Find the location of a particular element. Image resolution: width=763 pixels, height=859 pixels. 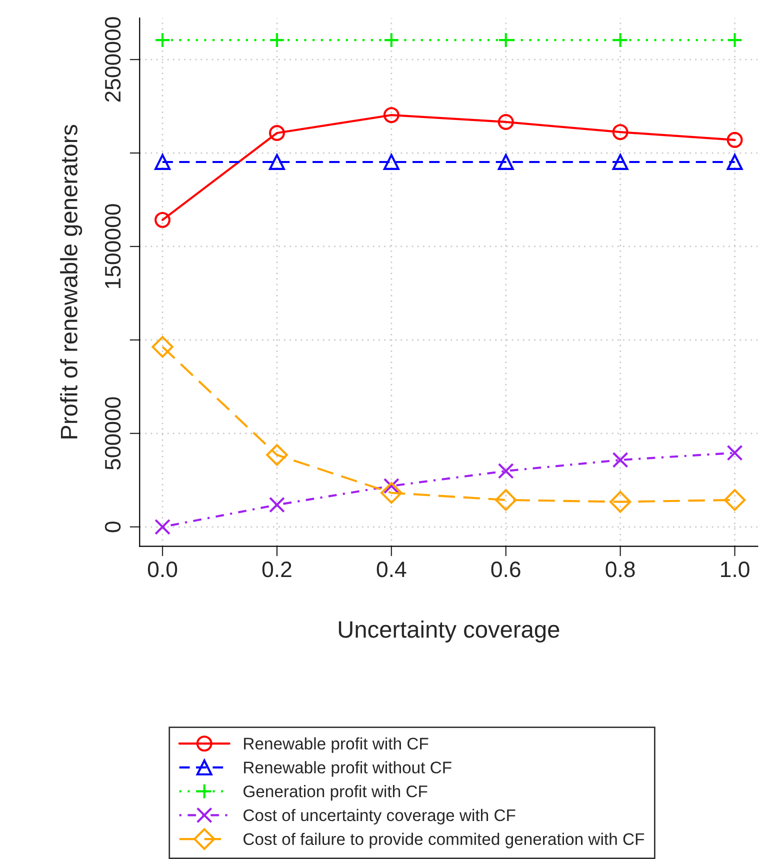

x-tick-label: 0.6 is located at coordinates (505, 569).